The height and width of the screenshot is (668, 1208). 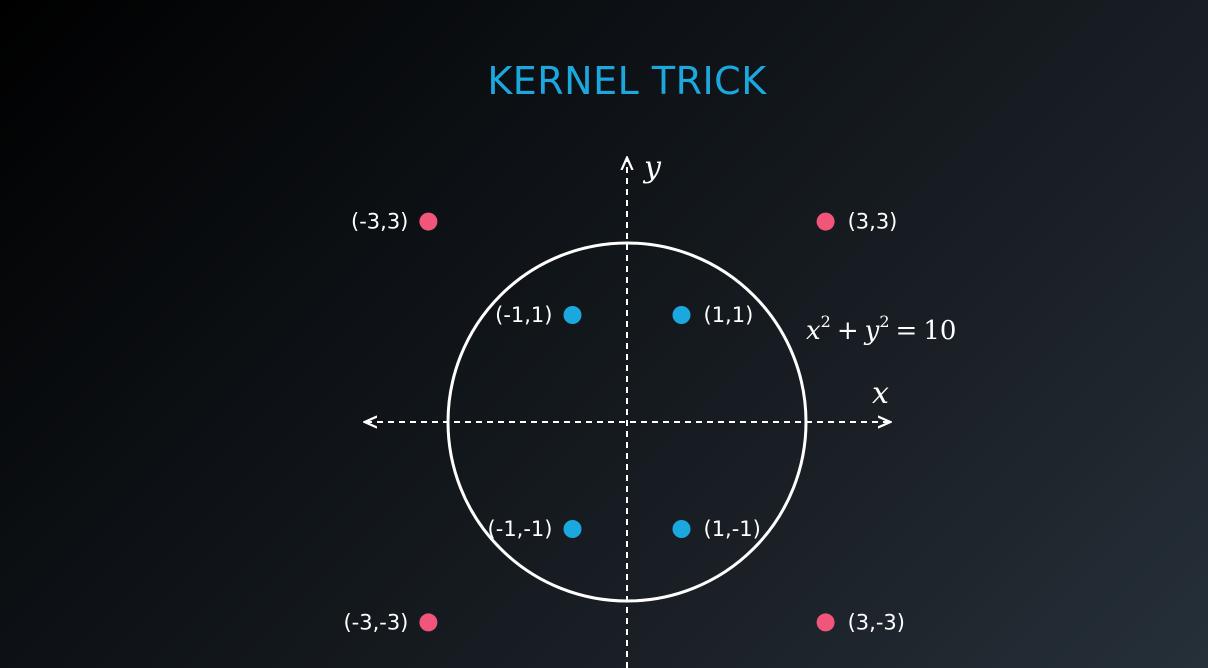 What do you see at coordinates (520, 529) in the screenshot?
I see `inner-point-label-3: (-1,-1)` at bounding box center [520, 529].